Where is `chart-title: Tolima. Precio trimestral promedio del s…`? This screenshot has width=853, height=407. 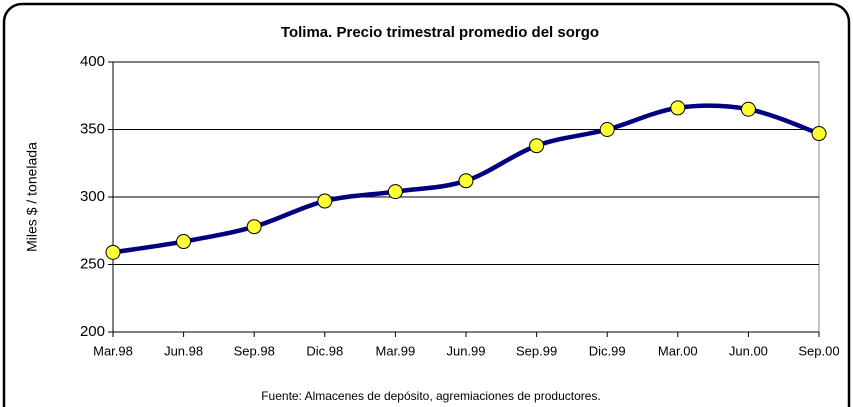
chart-title: Tolima. Precio trimestral promedio del s… is located at coordinates (440, 32).